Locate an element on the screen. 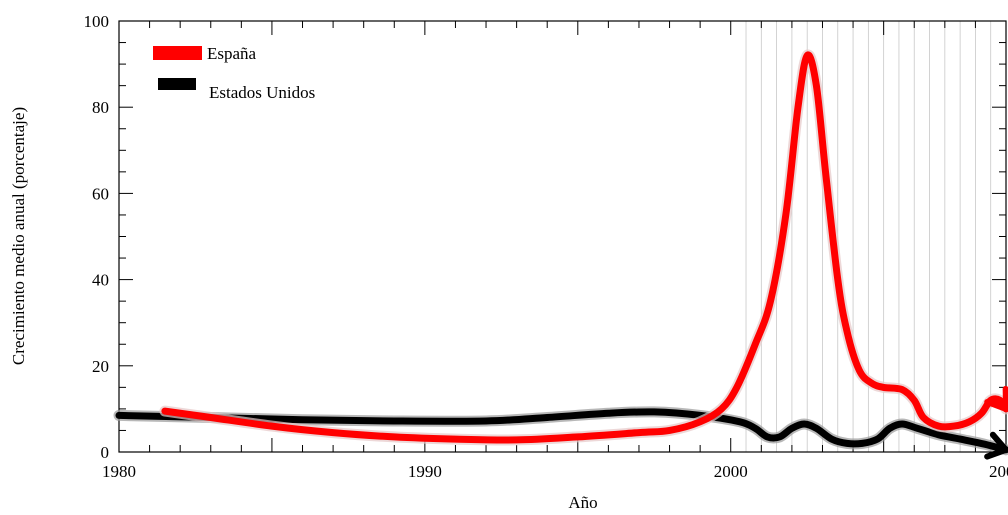 The image size is (1008, 515). y-tick-label: 80 is located at coordinates (100, 107).